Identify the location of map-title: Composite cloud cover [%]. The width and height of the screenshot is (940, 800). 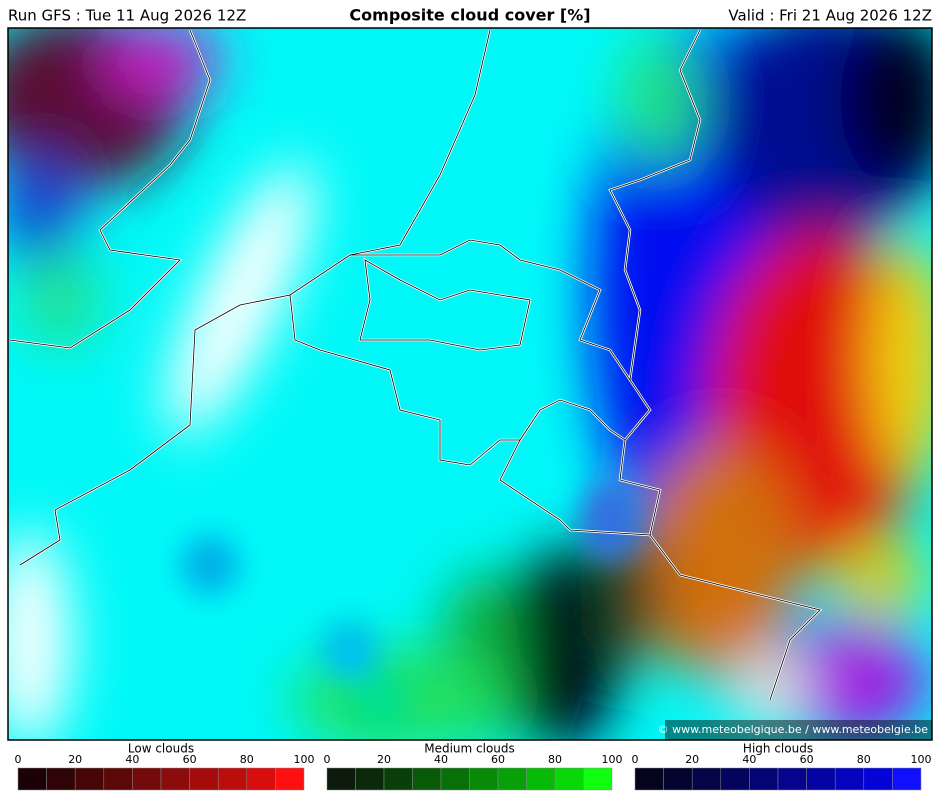
(469, 15).